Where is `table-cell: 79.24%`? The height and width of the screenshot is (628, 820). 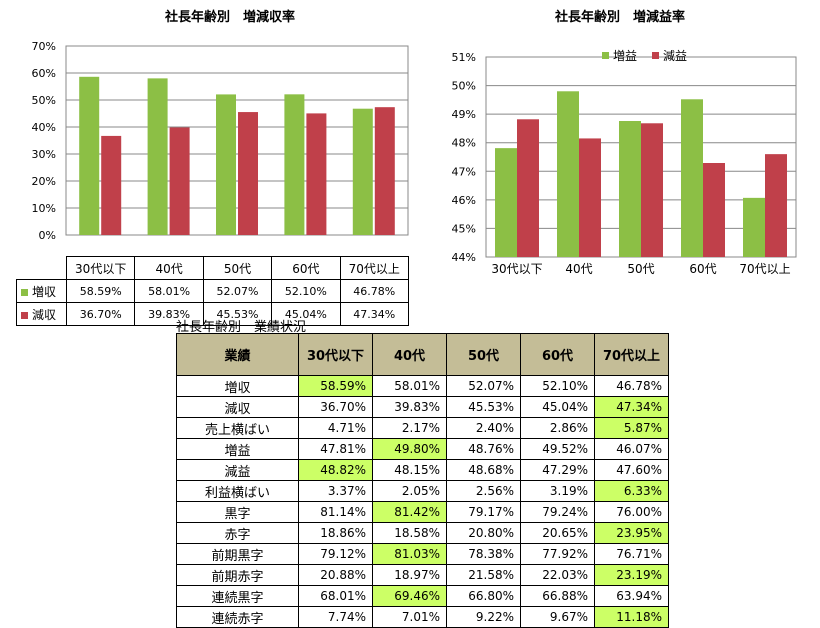 table-cell: 79.24% is located at coordinates (557, 512).